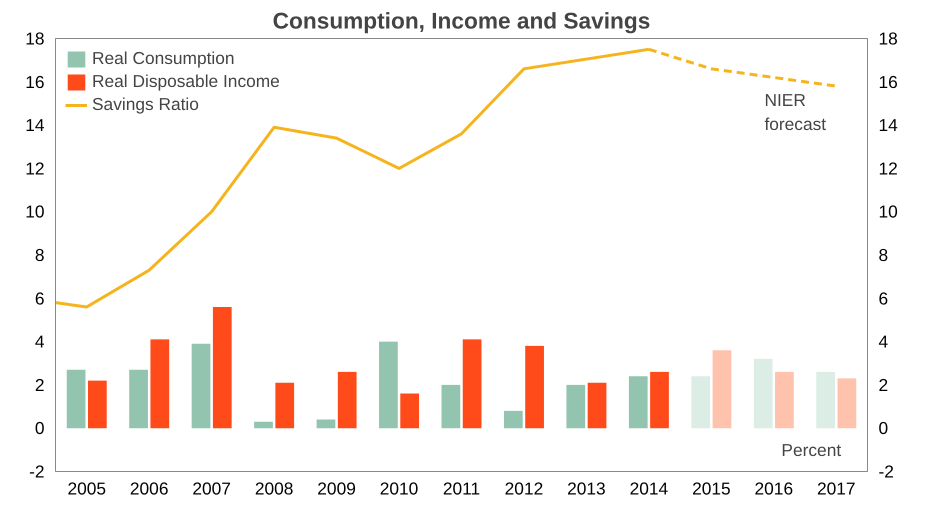 This screenshot has height=511, width=927. I want to click on x-tick-label: 2014, so click(649, 488).